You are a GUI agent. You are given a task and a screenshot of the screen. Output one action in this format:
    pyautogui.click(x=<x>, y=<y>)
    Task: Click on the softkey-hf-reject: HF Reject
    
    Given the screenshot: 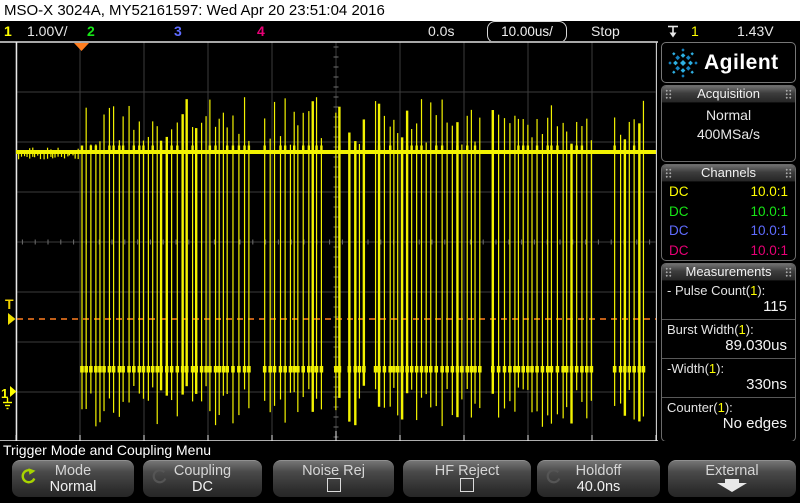 What is the action you would take?
    pyautogui.click(x=467, y=478)
    